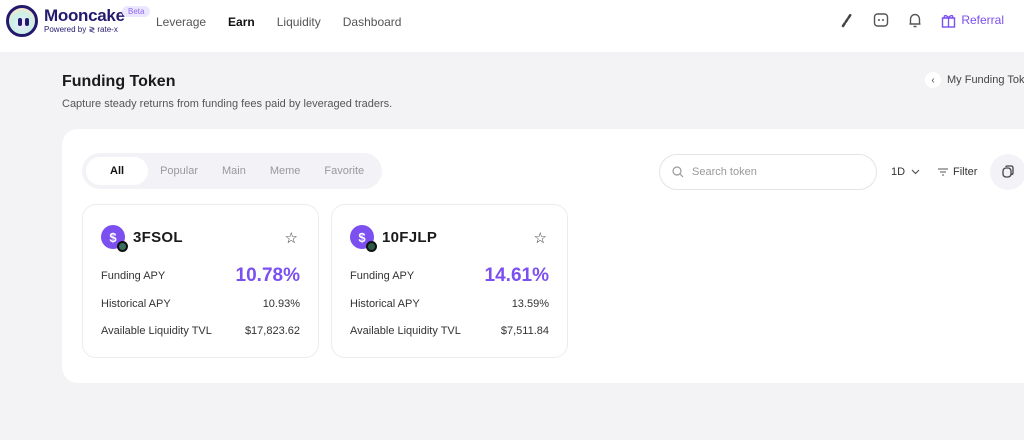 This screenshot has width=1024, height=440. What do you see at coordinates (965, 172) in the screenshot?
I see `filter-label: Filter` at bounding box center [965, 172].